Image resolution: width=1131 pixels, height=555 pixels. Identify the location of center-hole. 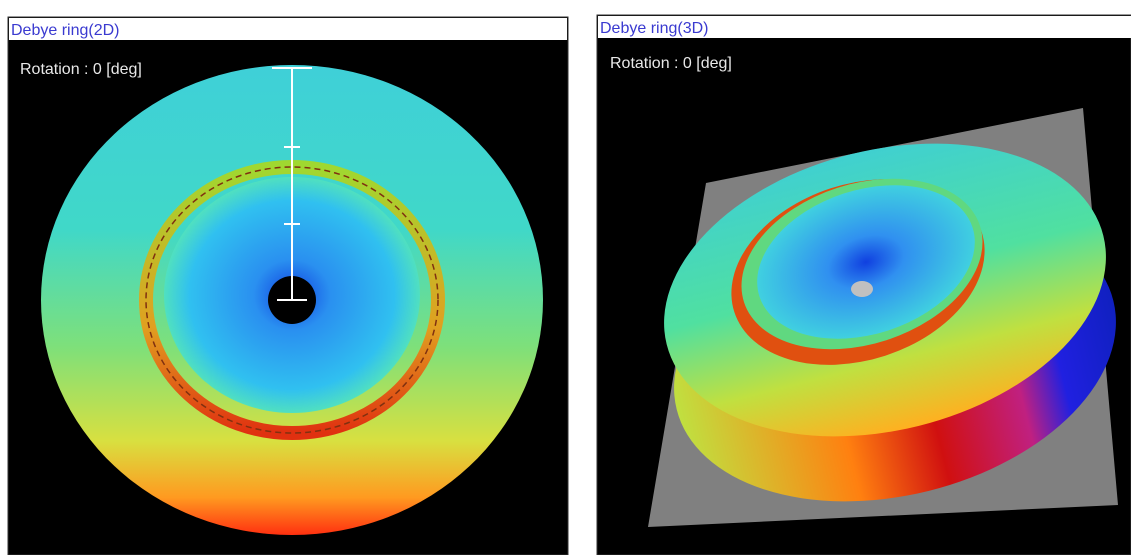
(862, 289).